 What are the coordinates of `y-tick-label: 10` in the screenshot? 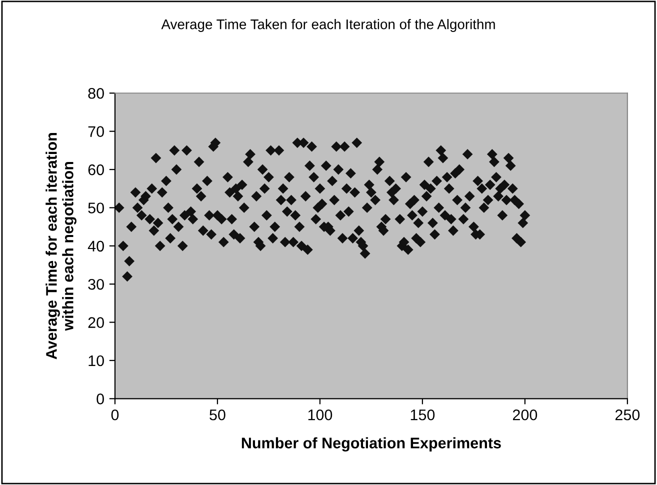 It's located at (96, 360).